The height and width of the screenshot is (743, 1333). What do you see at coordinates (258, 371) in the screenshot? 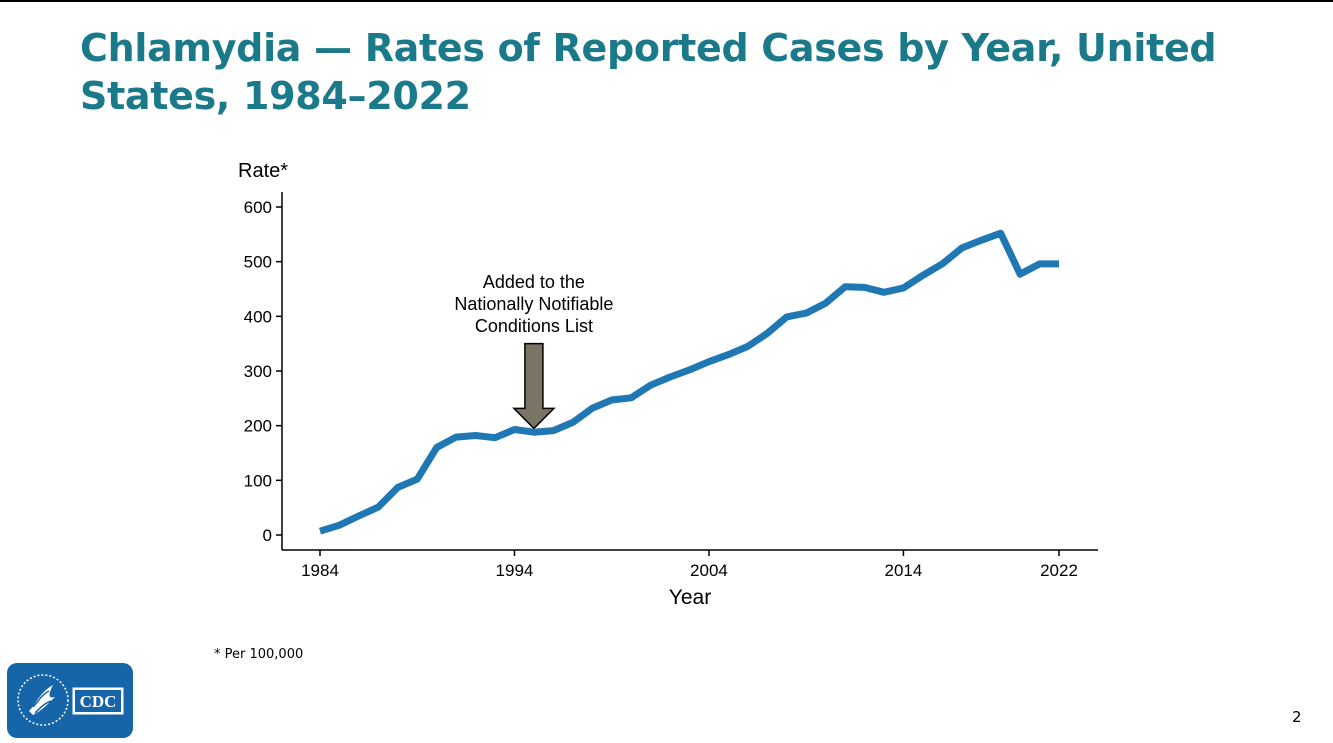
I see `y-tick-label: 300` at bounding box center [258, 371].